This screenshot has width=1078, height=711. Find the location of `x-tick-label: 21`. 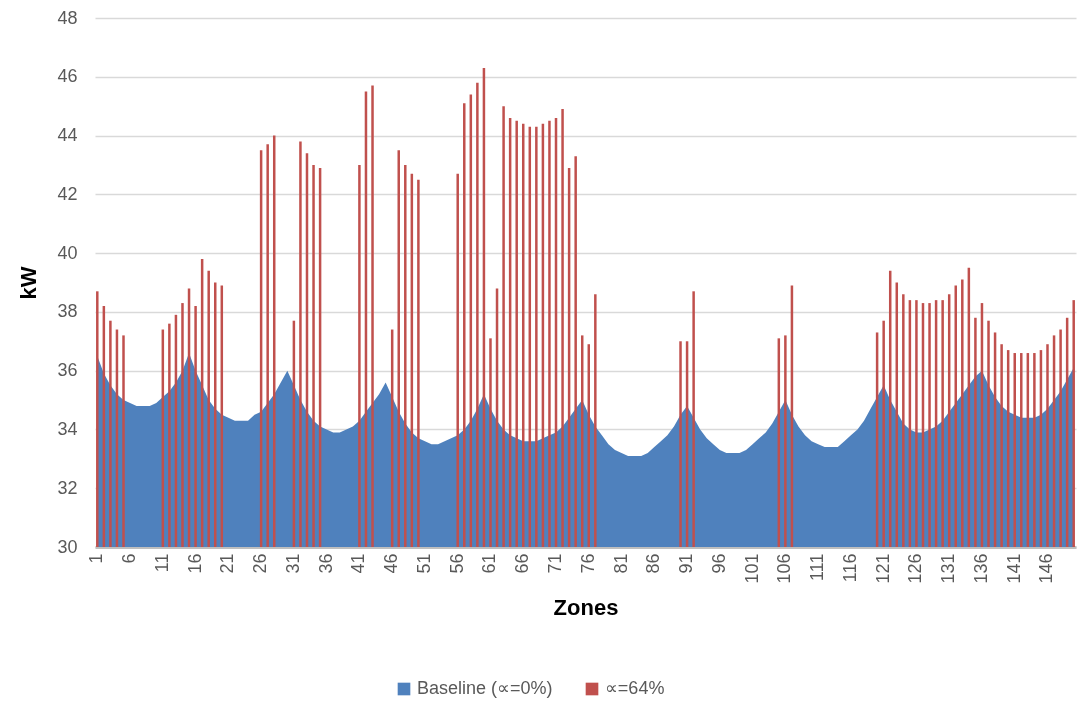

x-tick-label: 21 is located at coordinates (227, 563).